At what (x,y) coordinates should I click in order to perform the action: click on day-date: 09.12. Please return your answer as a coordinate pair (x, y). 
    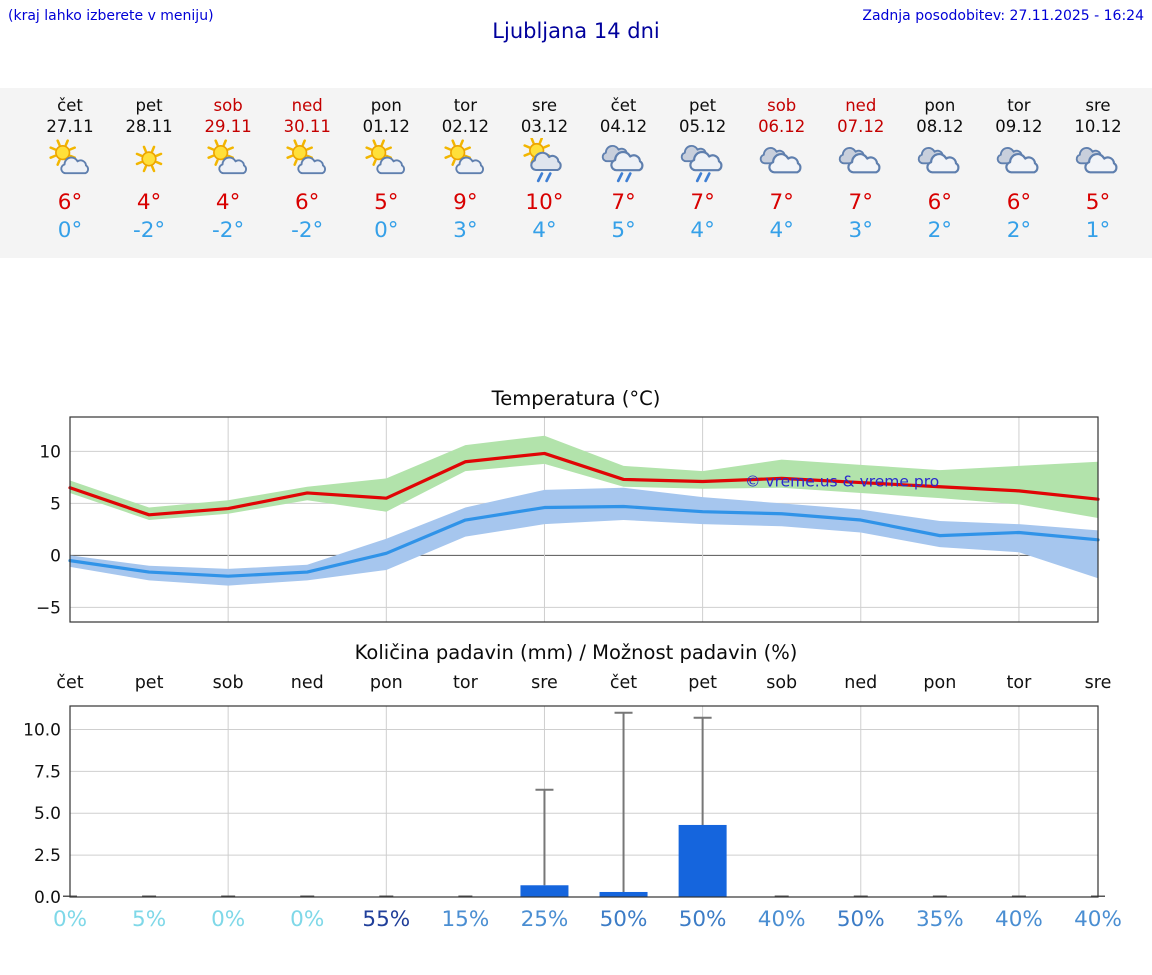
    Looking at the image, I should click on (1019, 126).